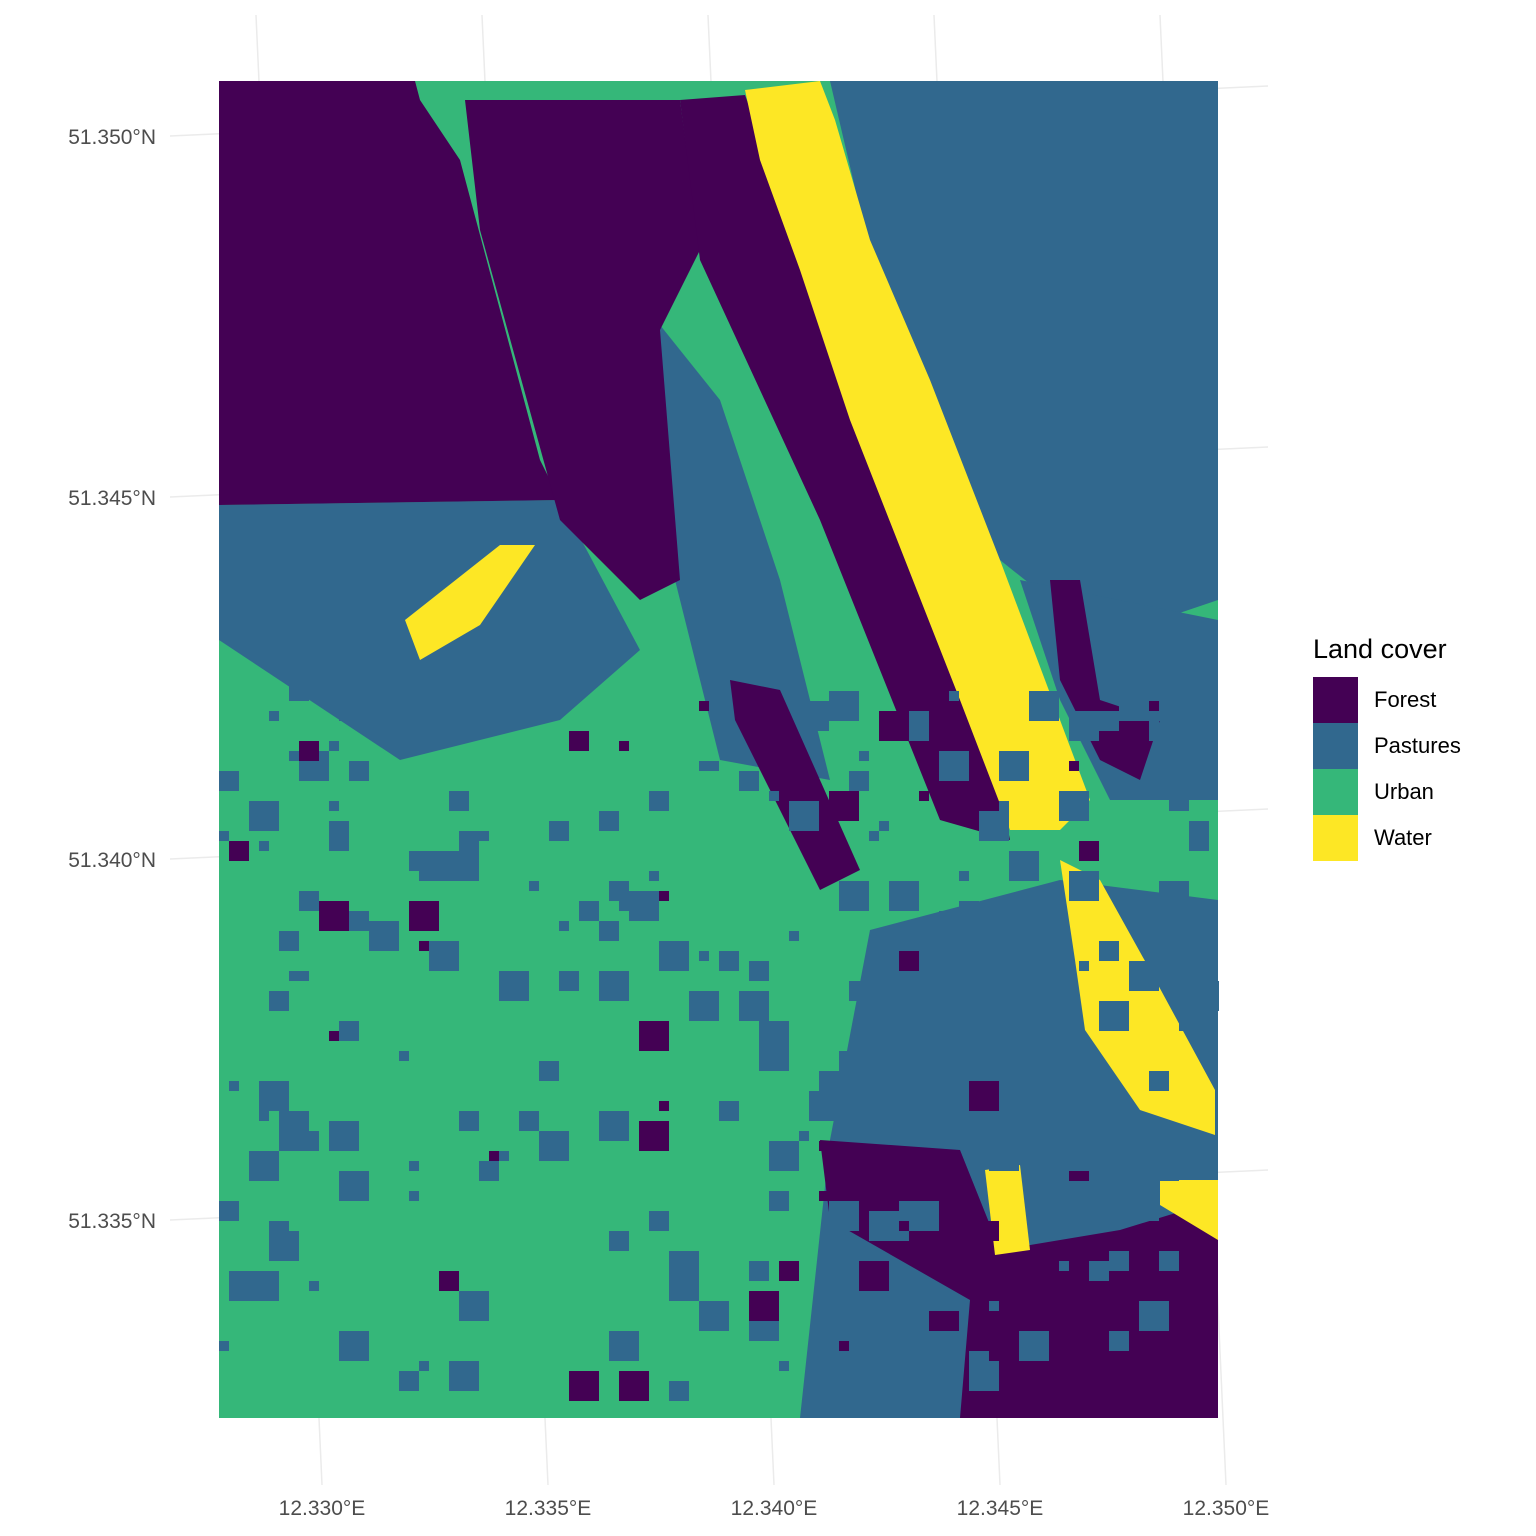 This screenshot has height=1536, width=1536. Describe the element at coordinates (112, 860) in the screenshot. I see `lat-label: 51.340°N` at that location.